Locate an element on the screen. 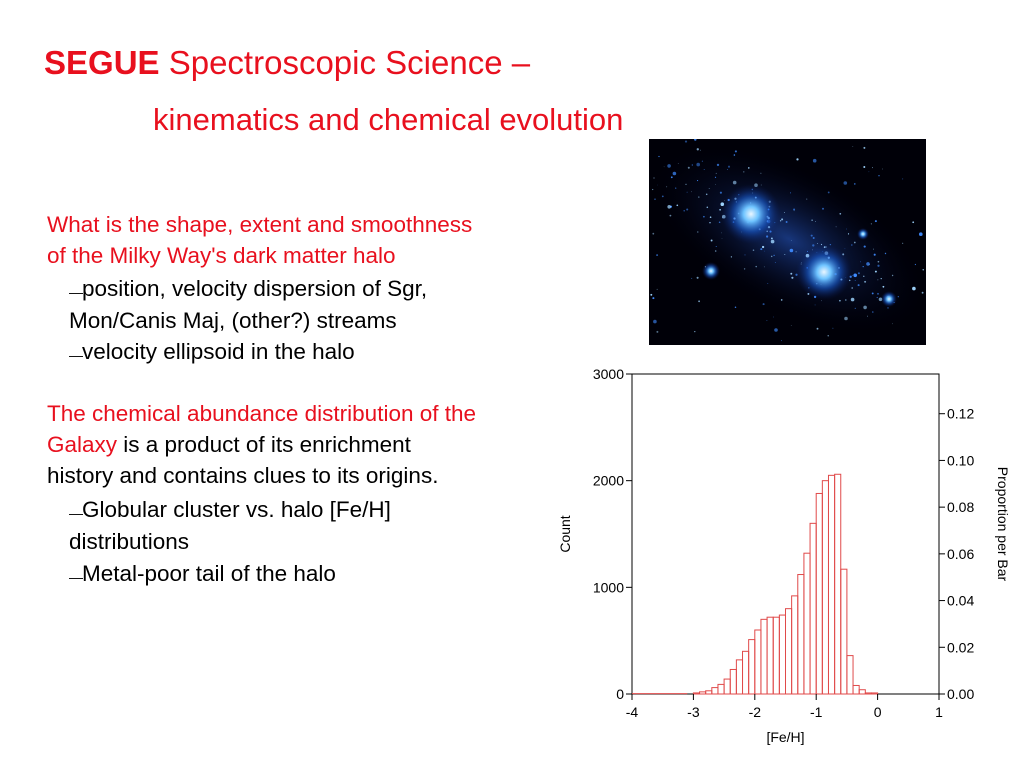 The height and width of the screenshot is (767, 1023). y2-axis-label: Proportion per Bar is located at coordinates (1003, 524).